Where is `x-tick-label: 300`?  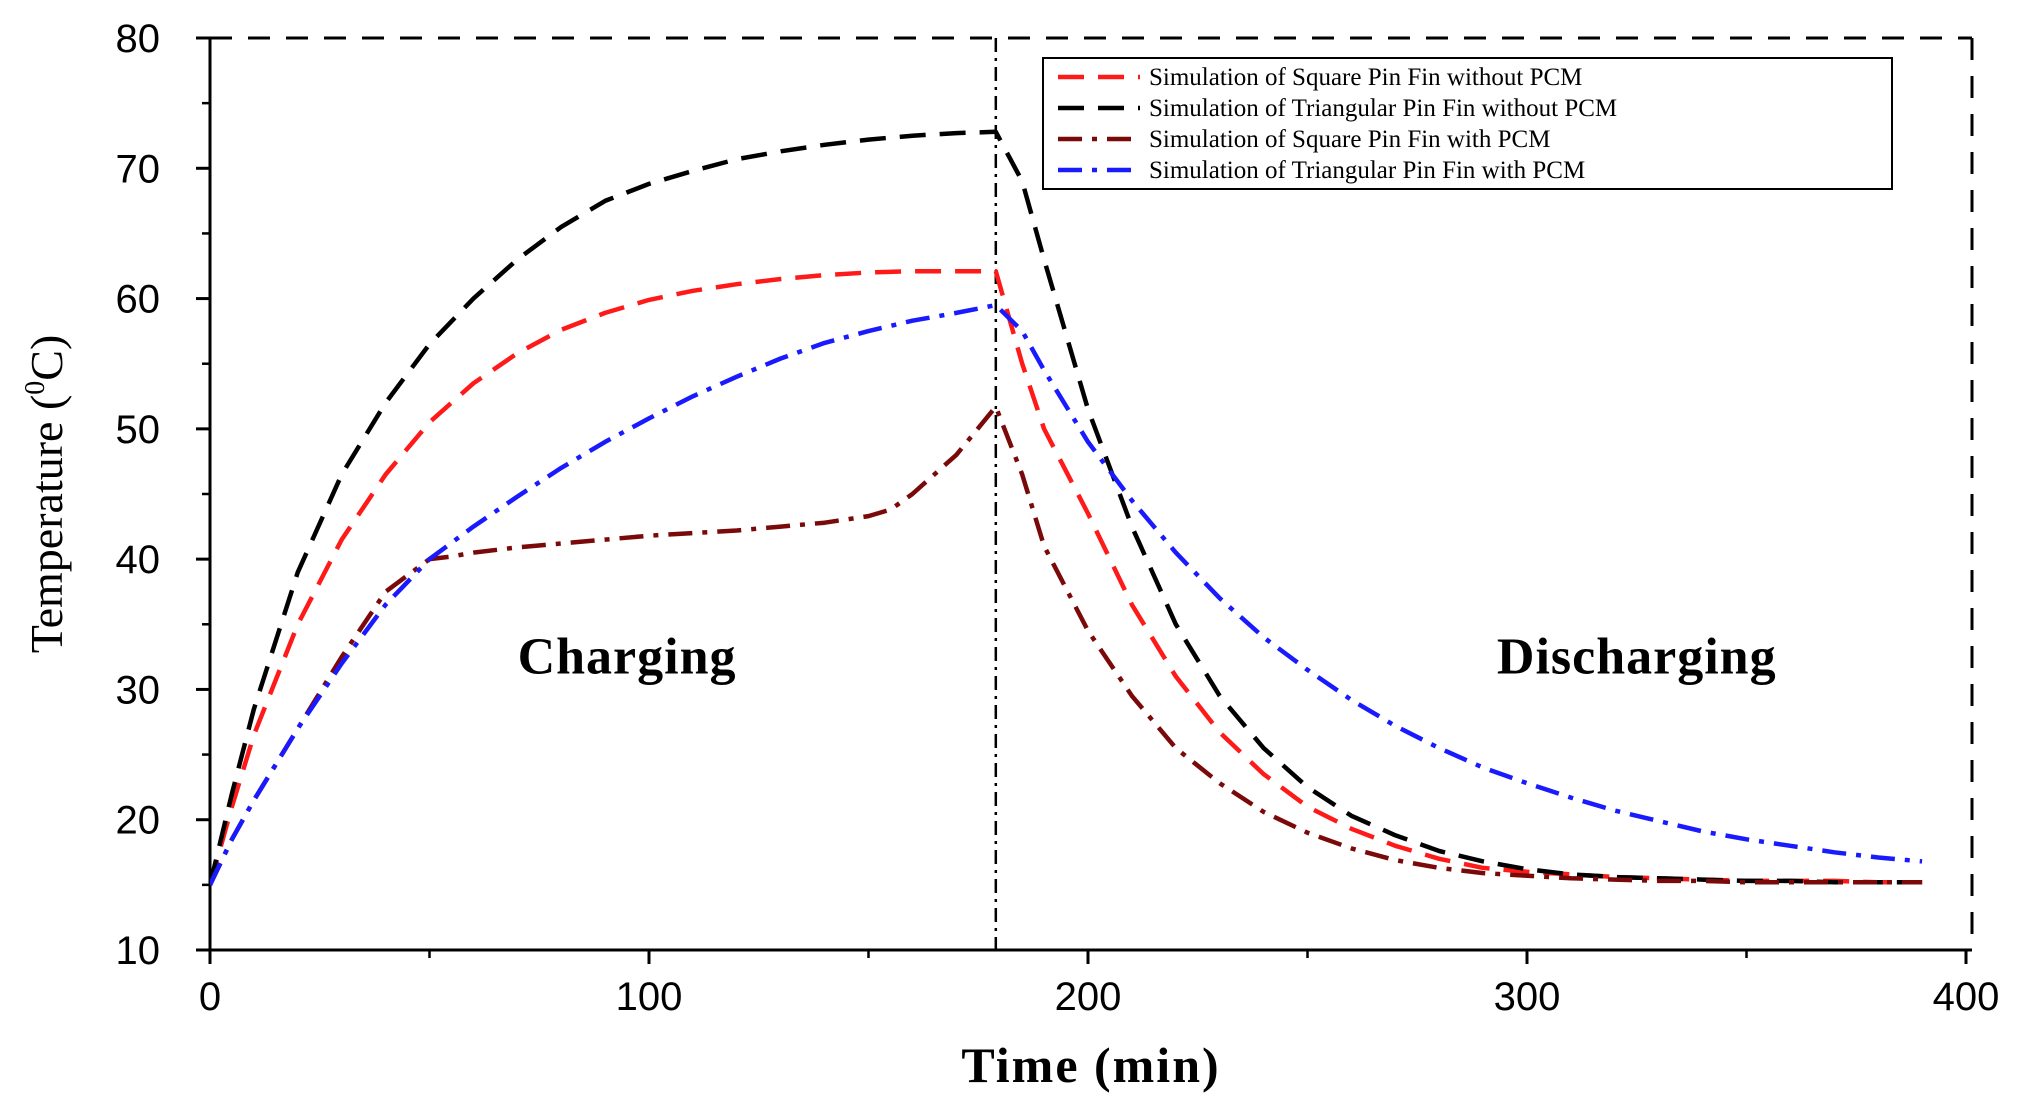 x-tick-label: 300 is located at coordinates (1527, 997).